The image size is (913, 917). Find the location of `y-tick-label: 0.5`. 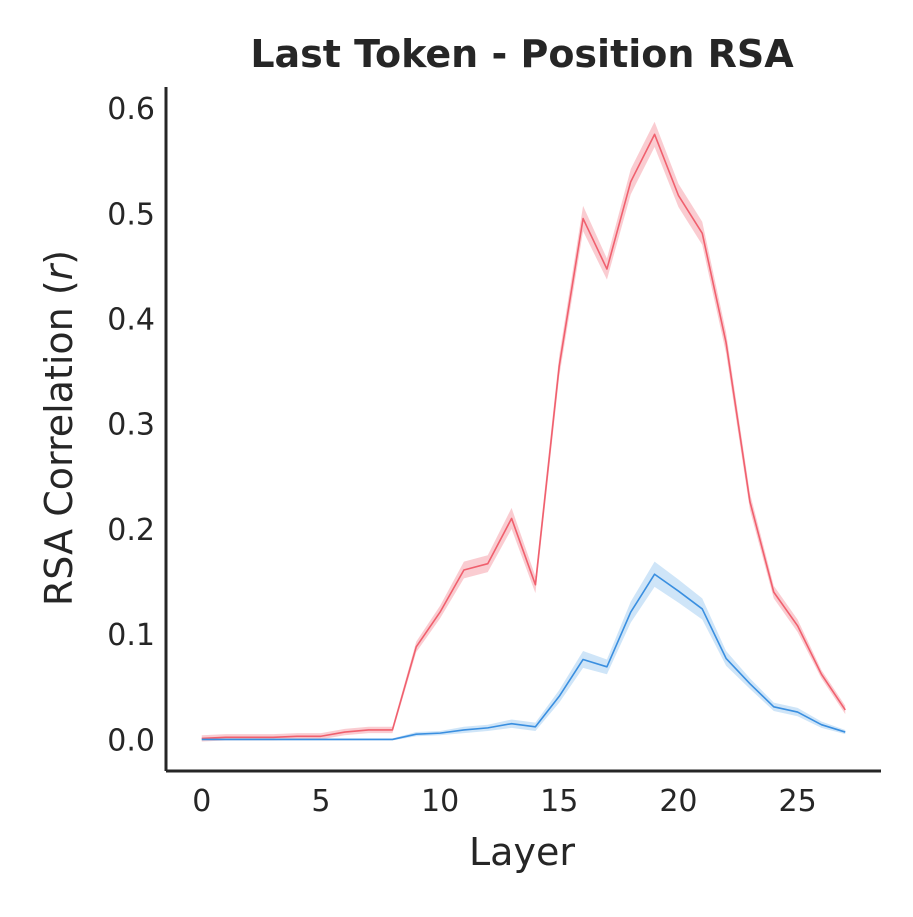

y-tick-label: 0.5 is located at coordinates (131, 214).